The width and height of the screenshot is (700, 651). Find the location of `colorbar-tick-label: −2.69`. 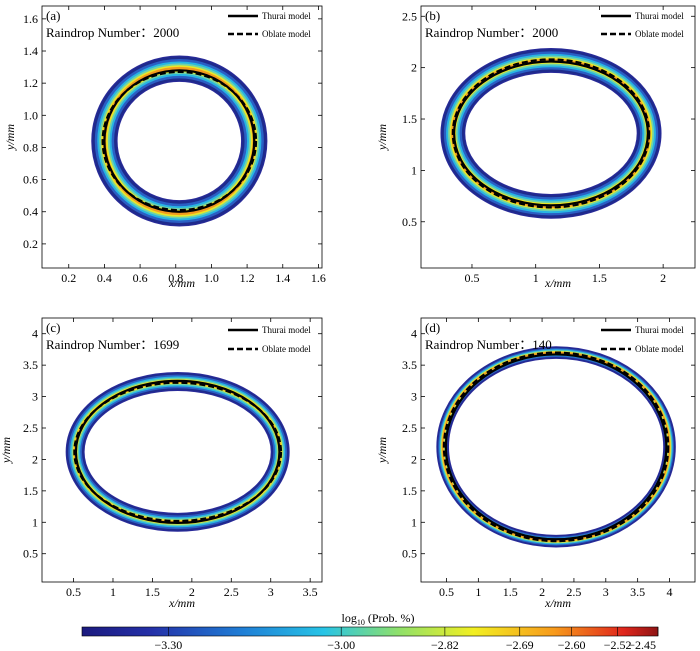

colorbar-tick-label: −2.69 is located at coordinates (520, 644).